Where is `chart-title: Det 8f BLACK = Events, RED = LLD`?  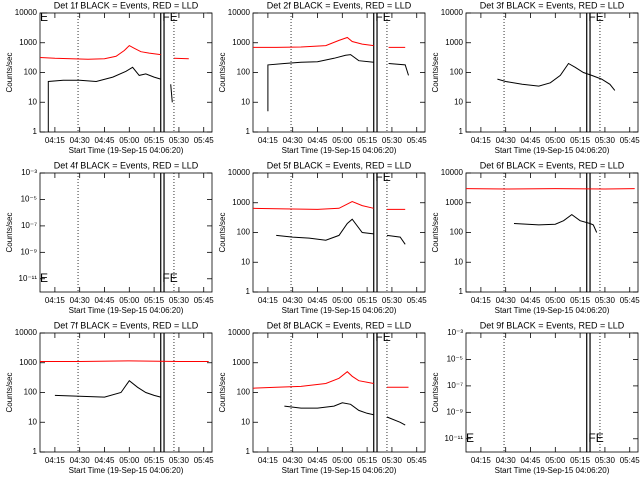 chart-title: Det 8f BLACK = Events, RED = LLD is located at coordinates (339, 325).